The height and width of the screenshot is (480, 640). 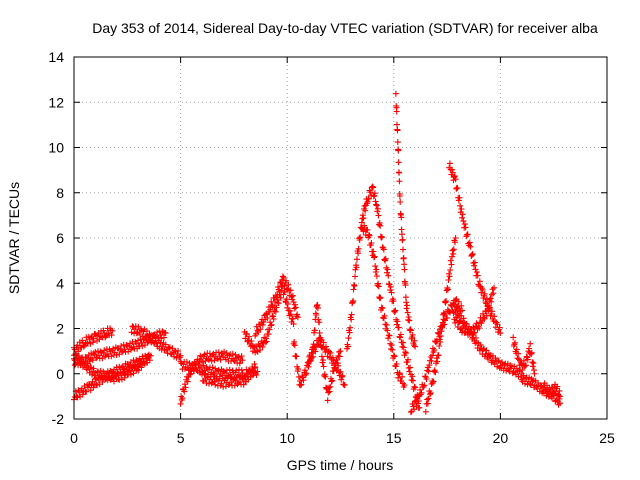 I want to click on series-markers-track-m, so click(x=383, y=297).